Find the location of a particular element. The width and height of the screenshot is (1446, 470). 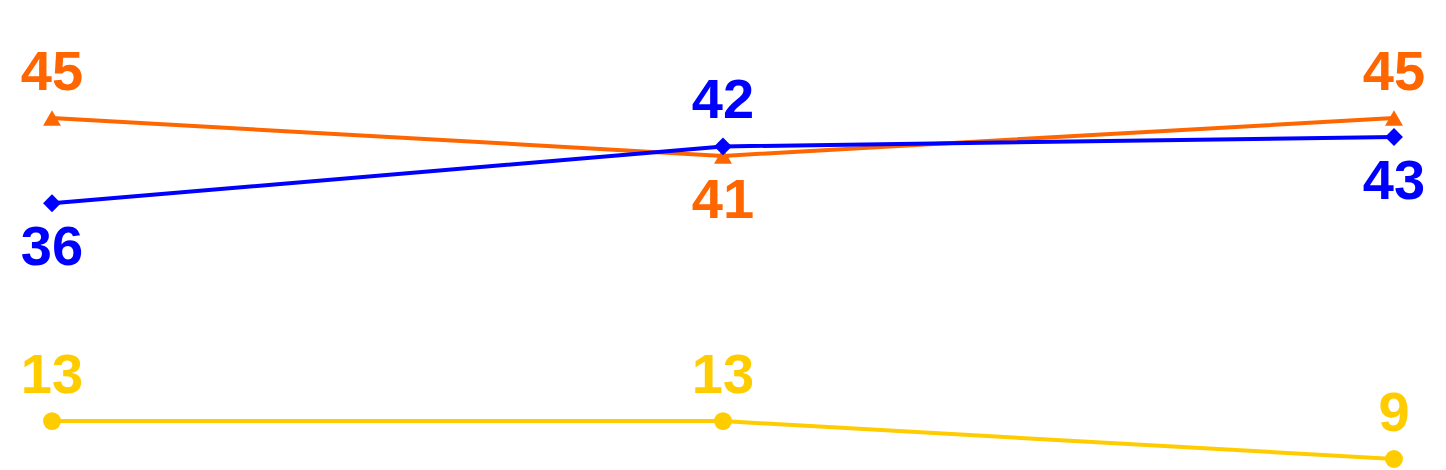

data-label: 43 is located at coordinates (1394, 179).